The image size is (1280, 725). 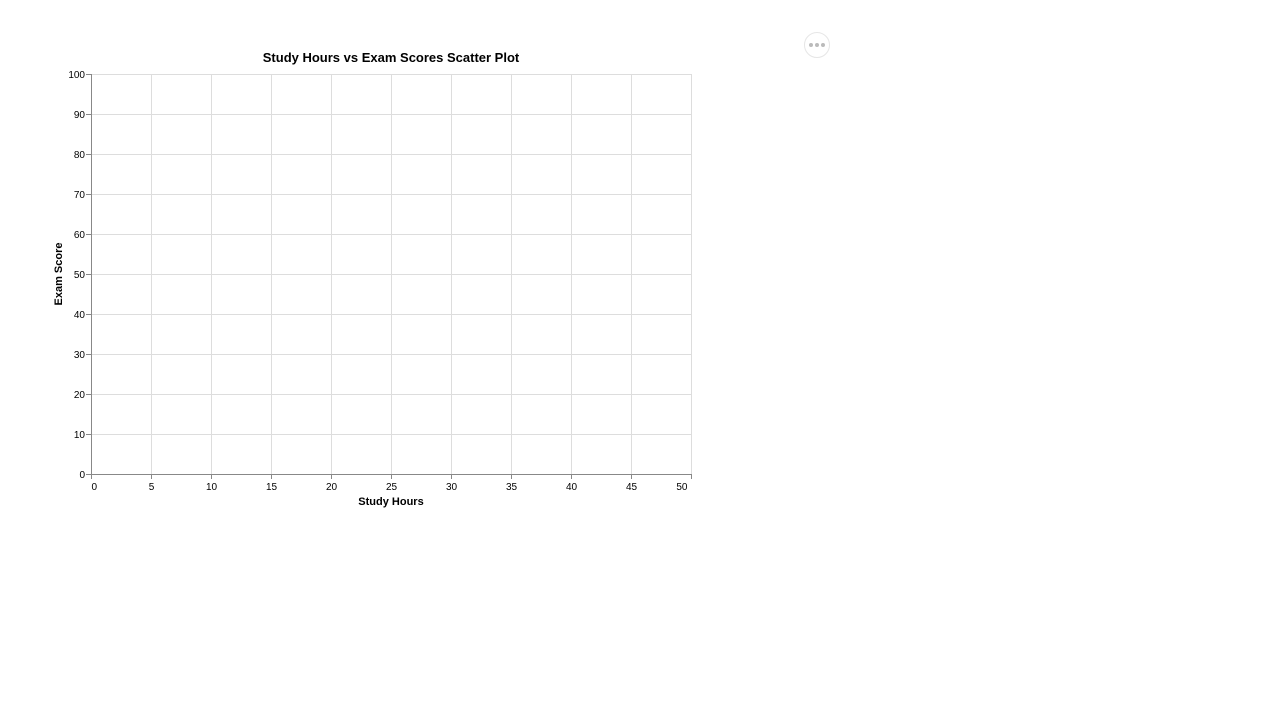 I want to click on more-horizontal-icon, so click(x=811, y=45).